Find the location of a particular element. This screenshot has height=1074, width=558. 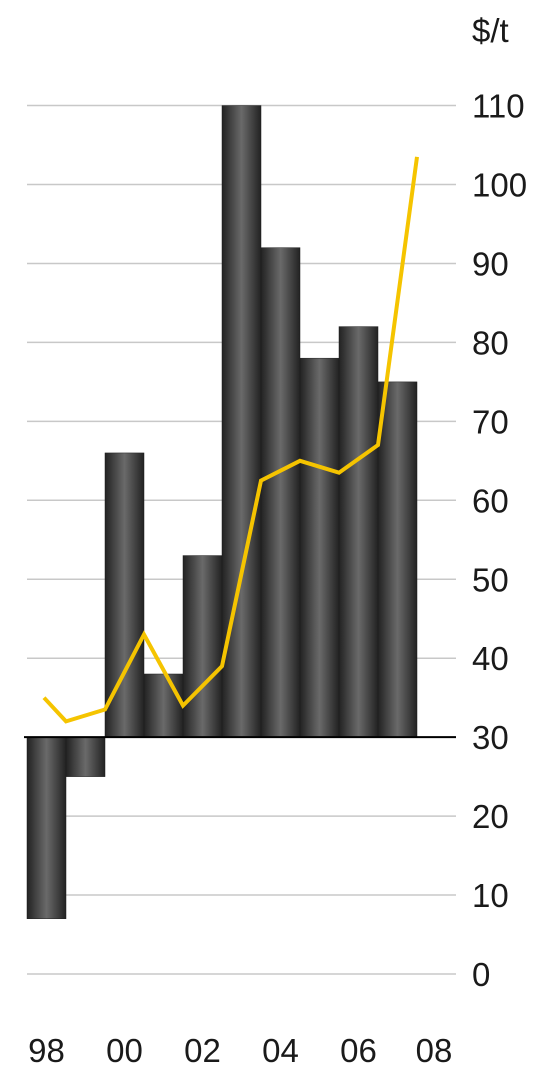

y-axis-tick-labels: 0 10 20 30 40 50 60 70 80 90 100 110 is located at coordinates (499, 540).